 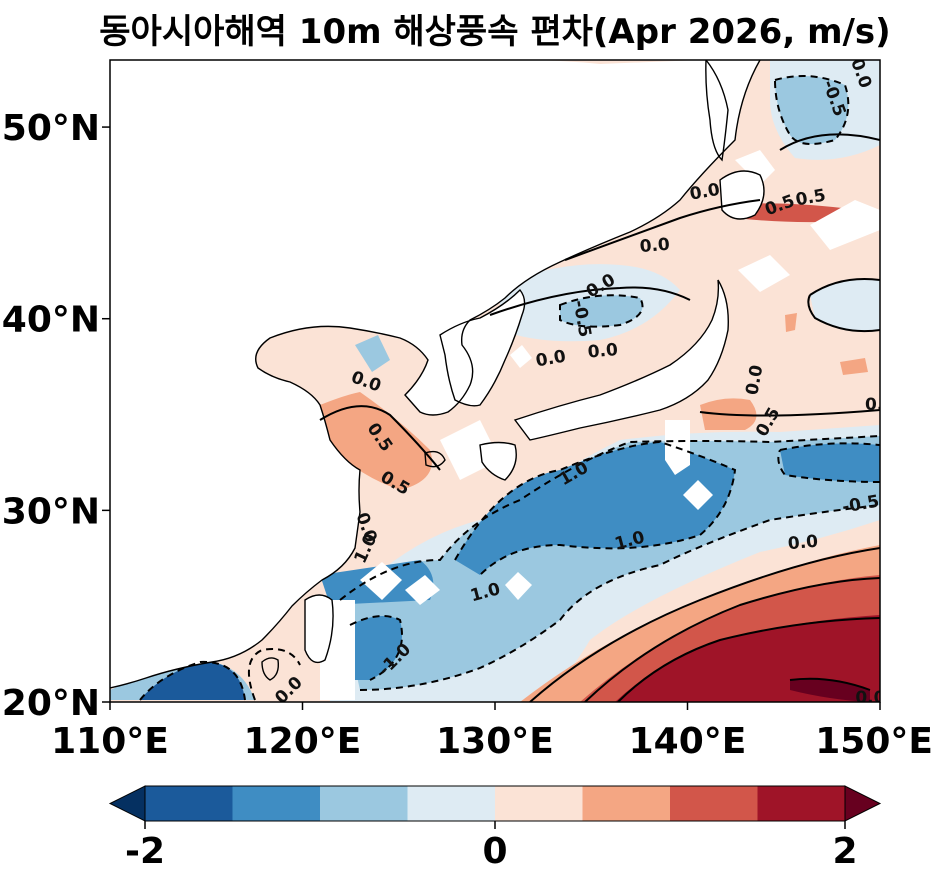 What do you see at coordinates (494, 851) in the screenshot?
I see `colorbar-tick-label: 0` at bounding box center [494, 851].